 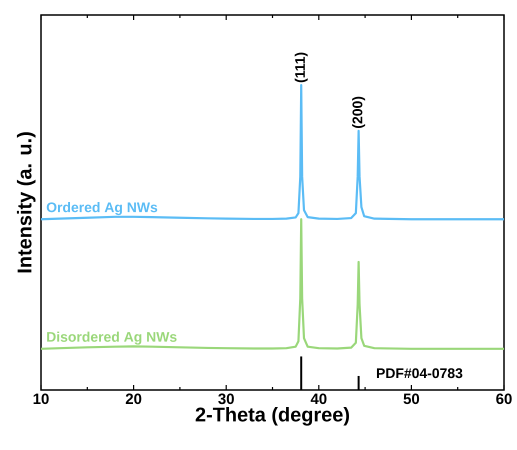 What do you see at coordinates (504, 399) in the screenshot?
I see `x-tick-label: 60` at bounding box center [504, 399].